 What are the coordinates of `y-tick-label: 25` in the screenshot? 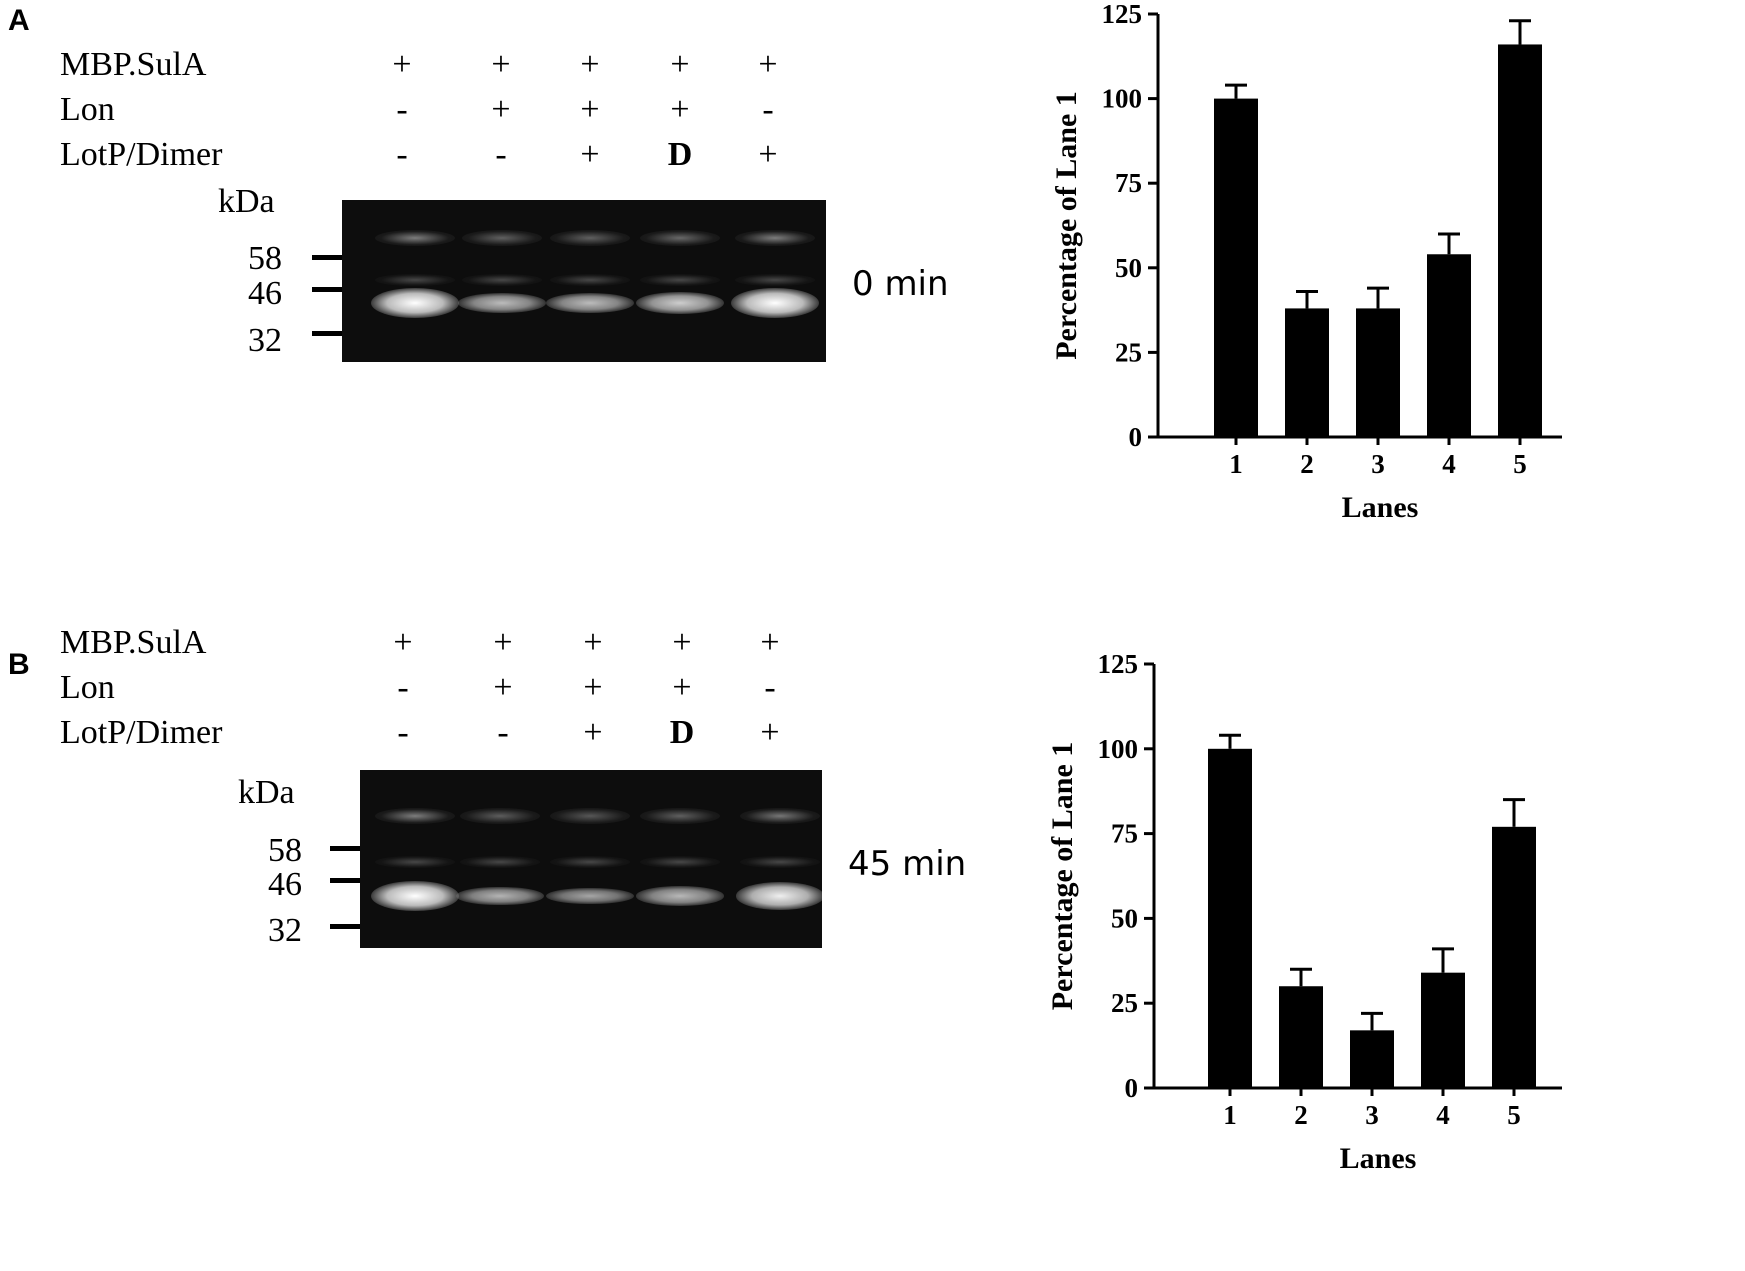 It's located at (1124, 1003).